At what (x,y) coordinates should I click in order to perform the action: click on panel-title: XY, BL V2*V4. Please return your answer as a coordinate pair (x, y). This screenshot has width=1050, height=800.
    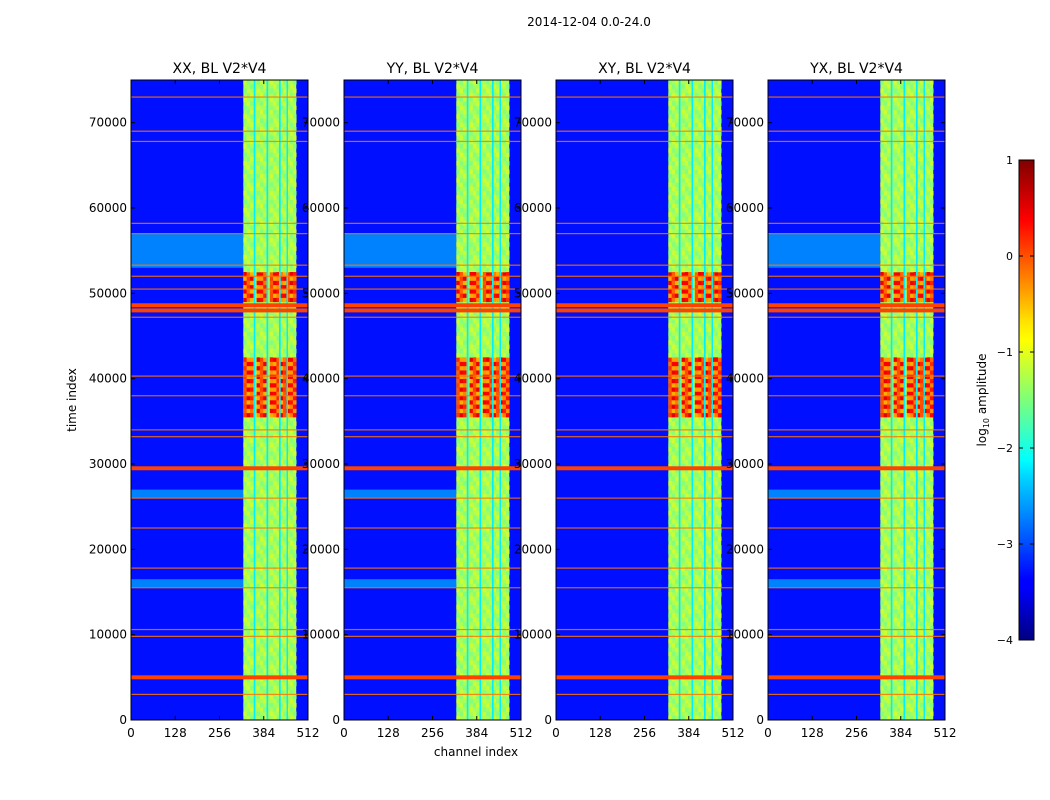
    Looking at the image, I should click on (644, 69).